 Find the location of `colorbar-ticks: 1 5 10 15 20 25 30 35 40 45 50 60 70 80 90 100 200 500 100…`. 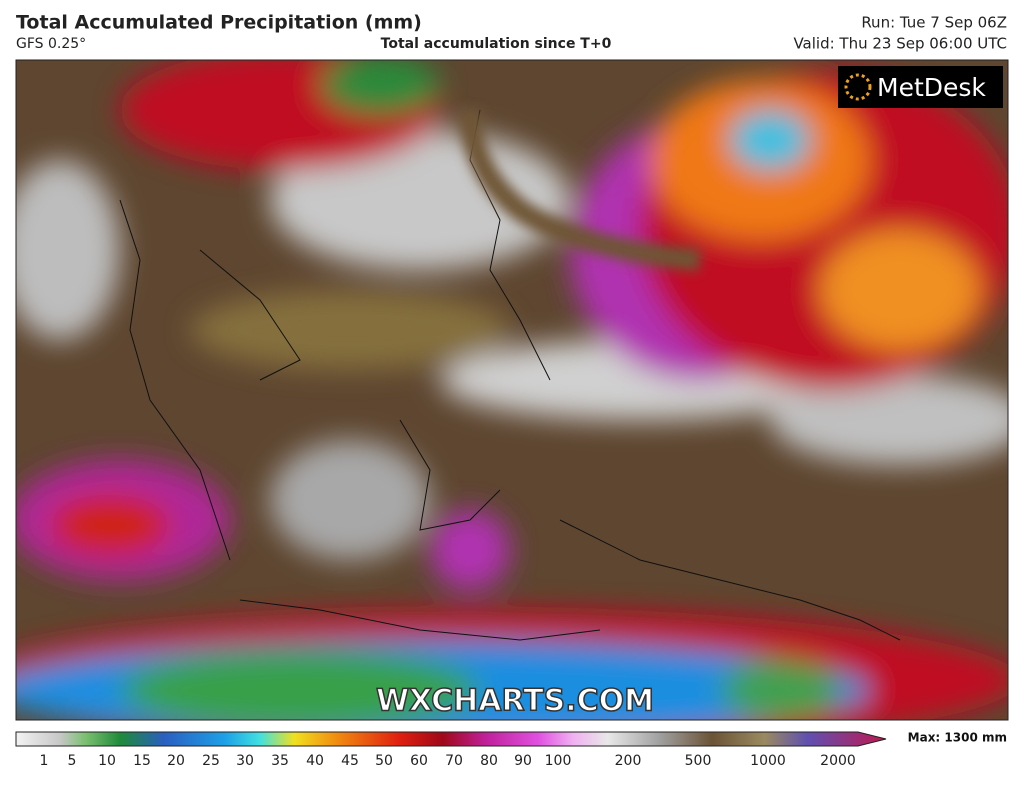

colorbar-ticks: 1 5 10 15 20 25 30 35 40 45 50 60 70 80 90 100 200 500 100… is located at coordinates (448, 761).